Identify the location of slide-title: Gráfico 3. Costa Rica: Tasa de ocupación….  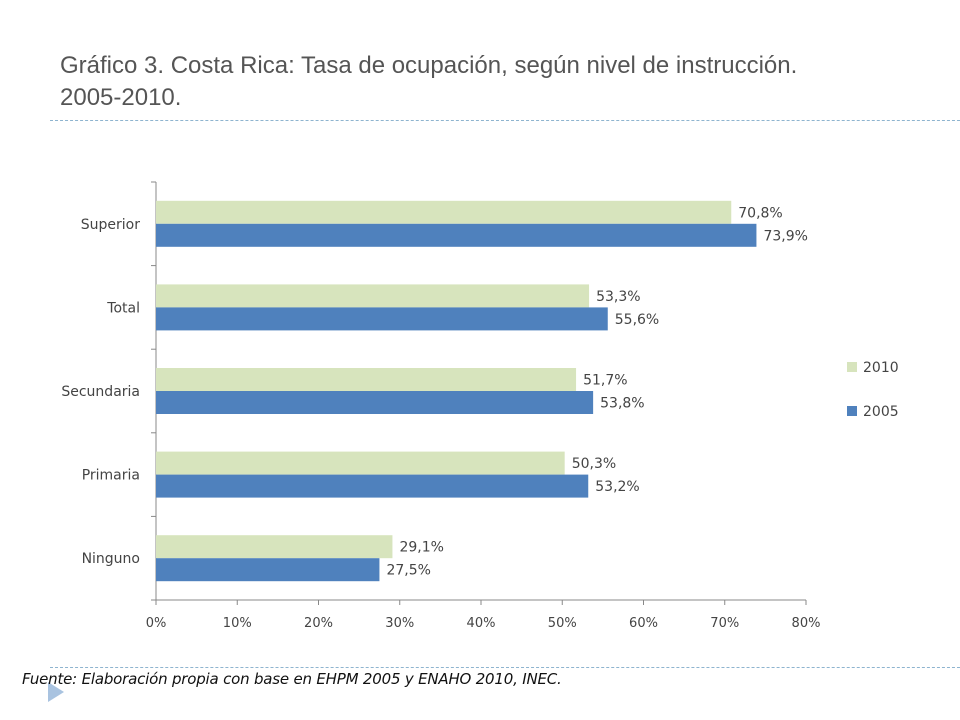
(490, 82).